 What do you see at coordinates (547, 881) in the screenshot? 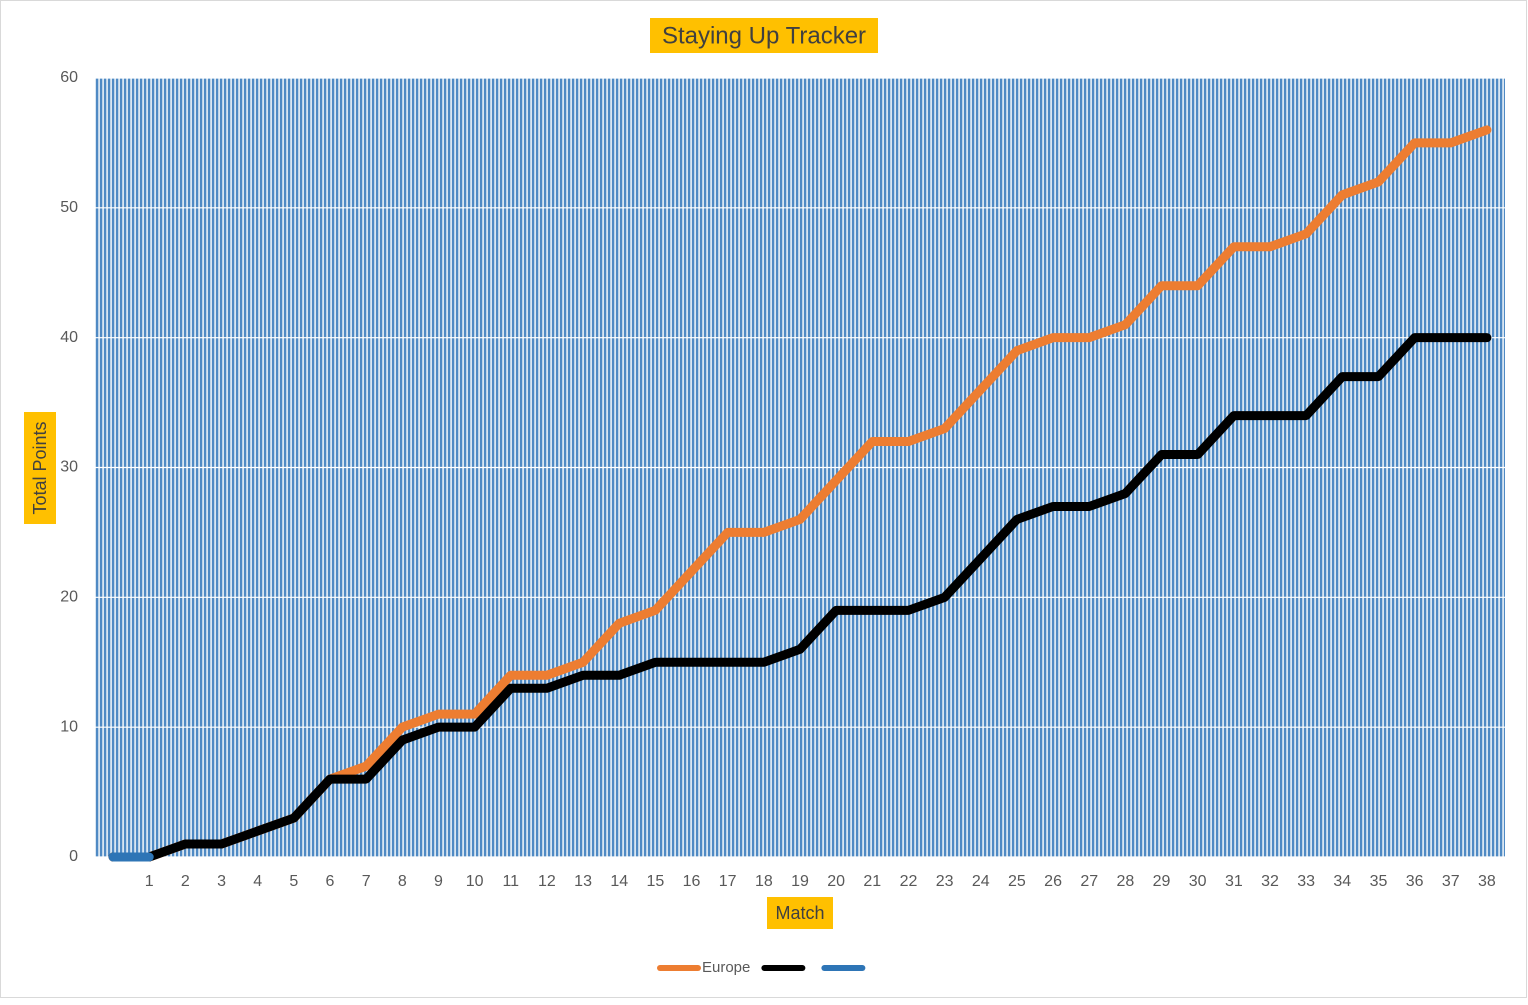
I see `x-tick-label: 12` at bounding box center [547, 881].